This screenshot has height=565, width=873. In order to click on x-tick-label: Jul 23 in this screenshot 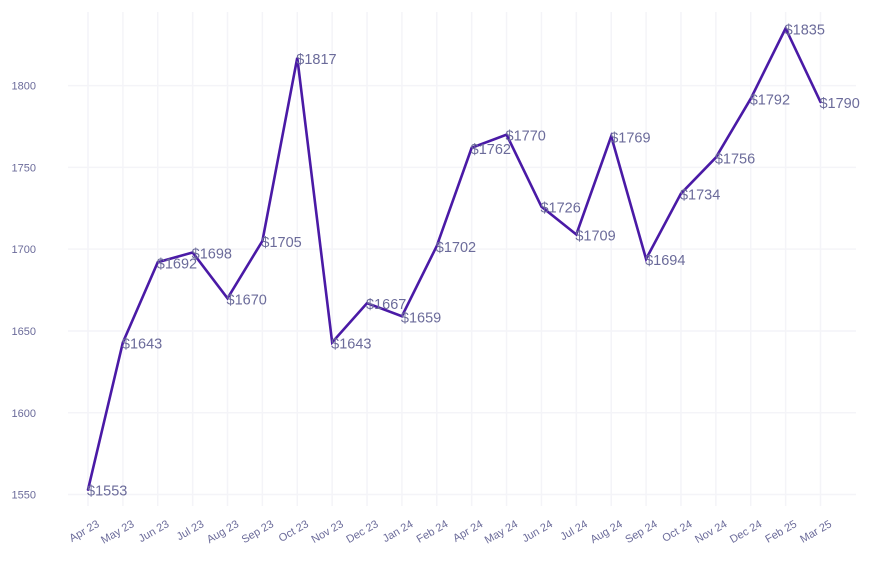, I will do `click(190, 530)`.